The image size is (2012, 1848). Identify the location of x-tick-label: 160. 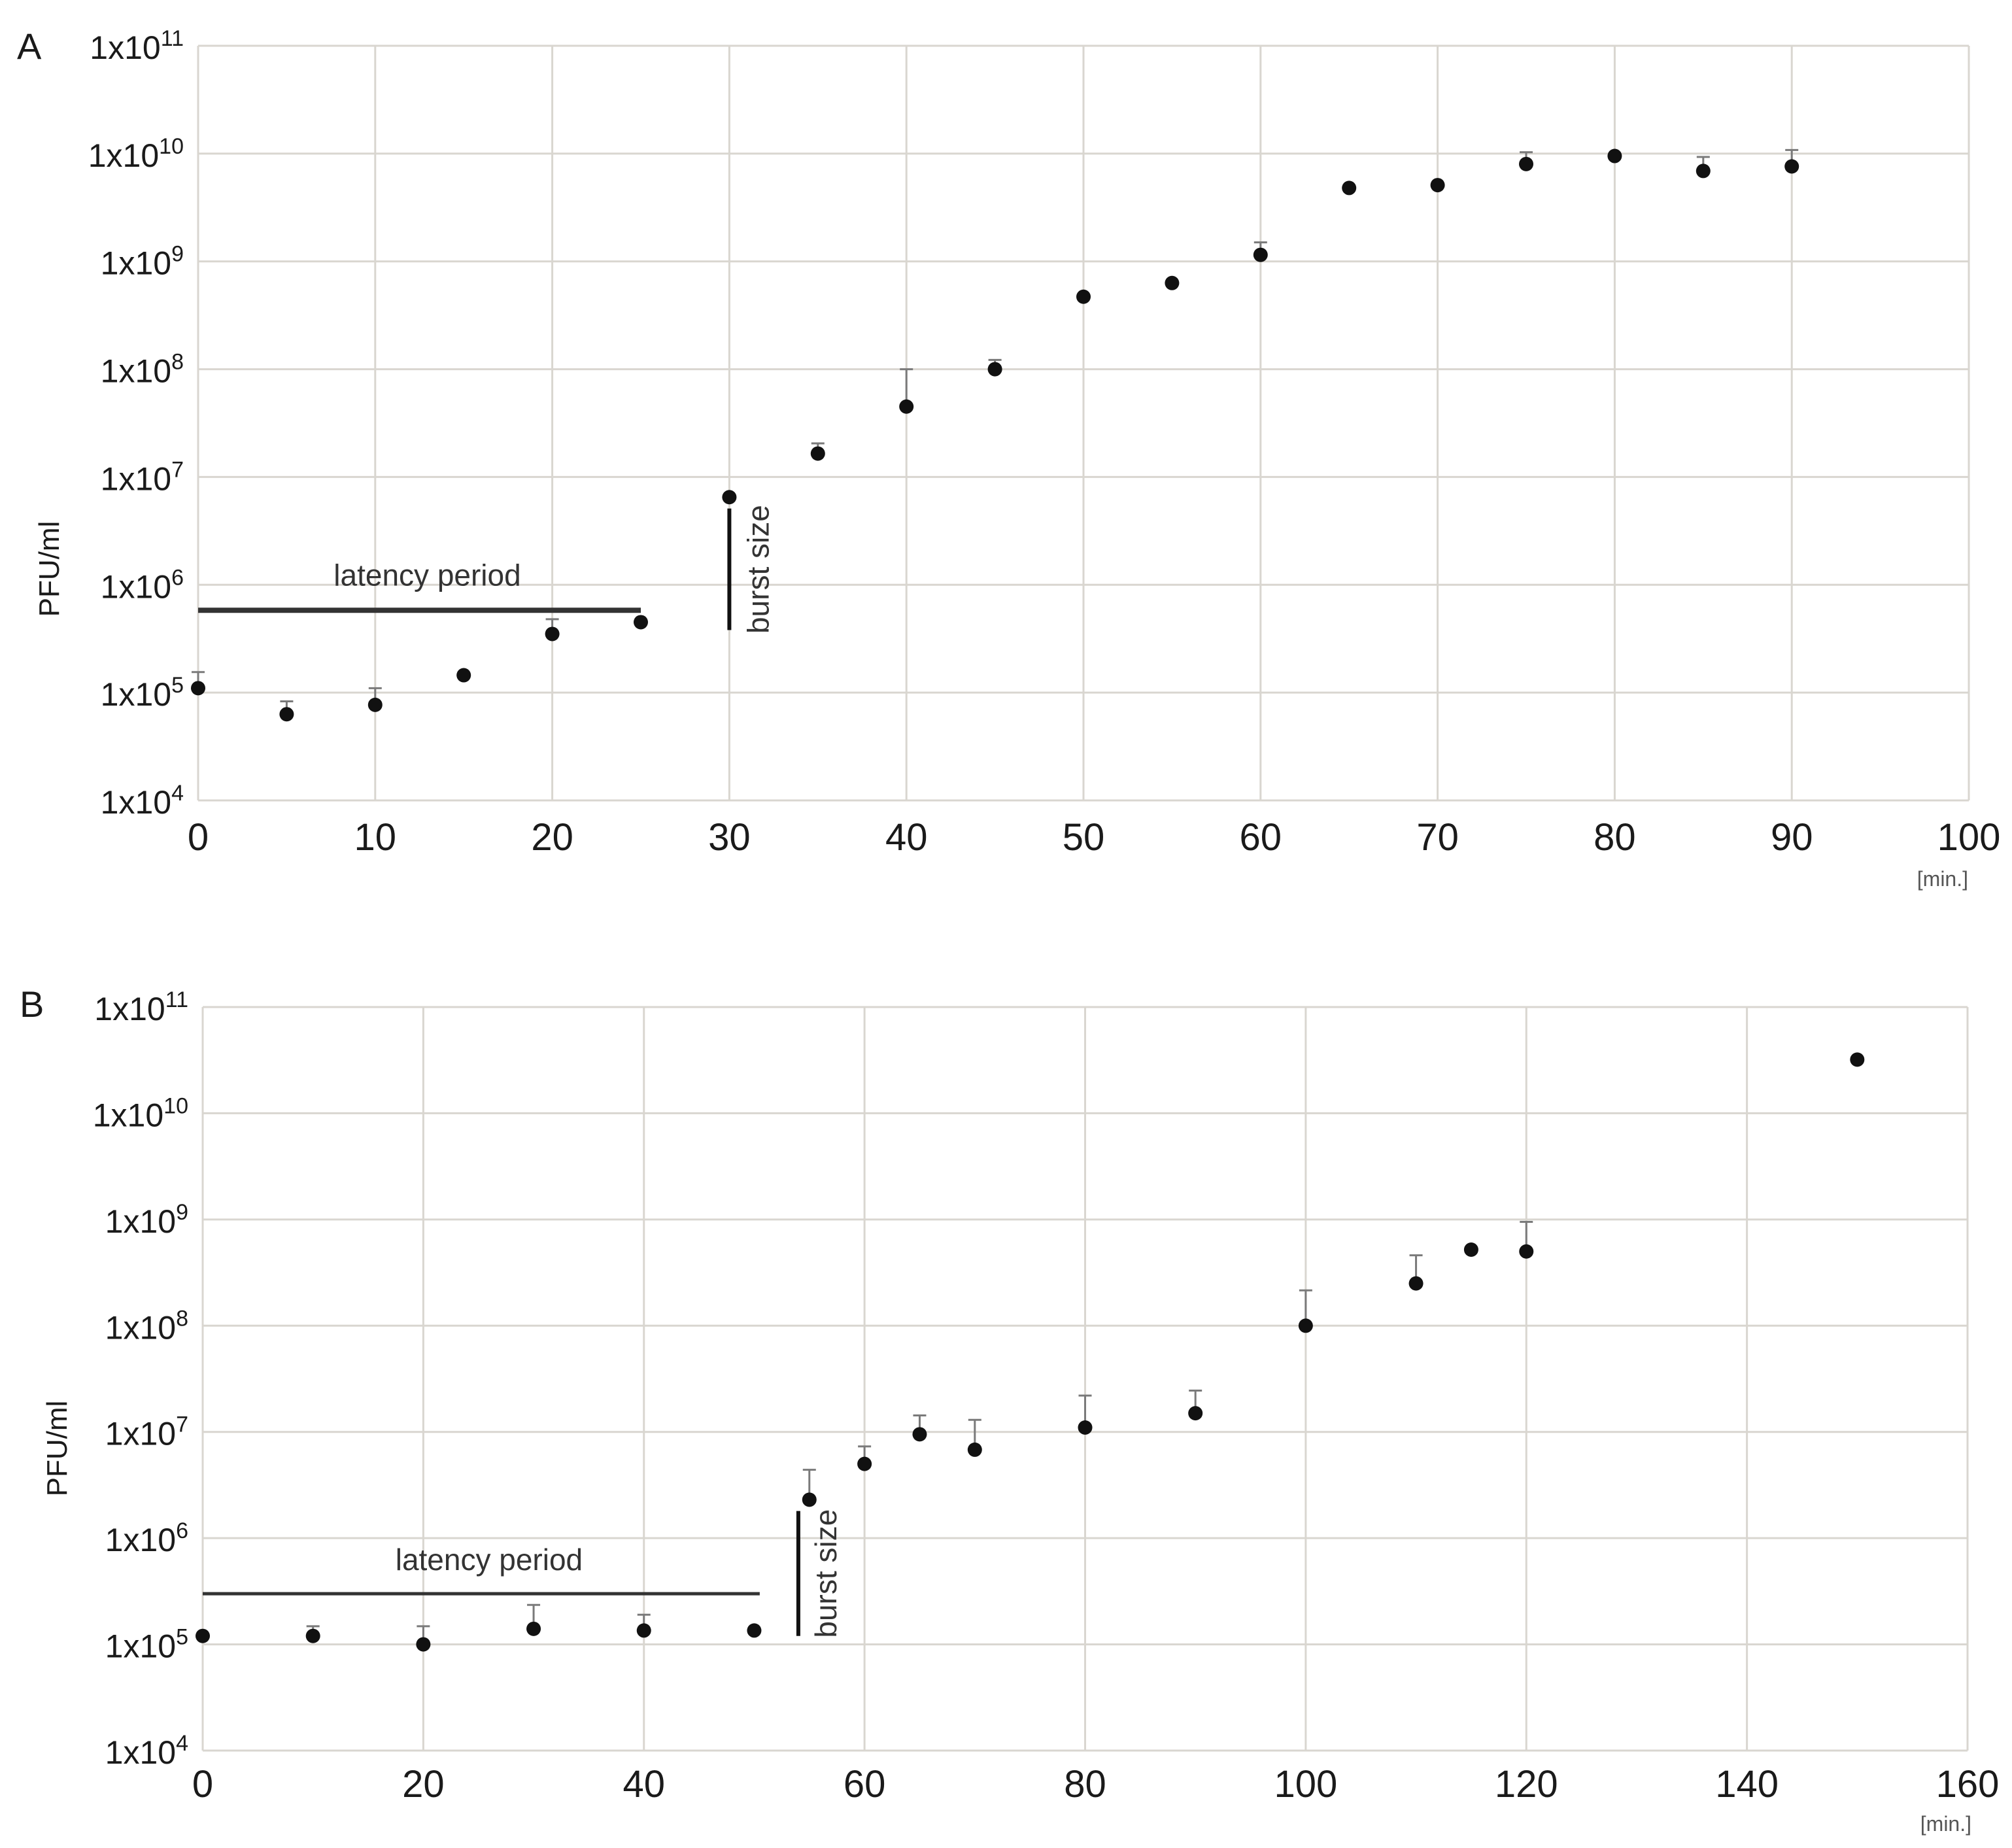
(1968, 1784).